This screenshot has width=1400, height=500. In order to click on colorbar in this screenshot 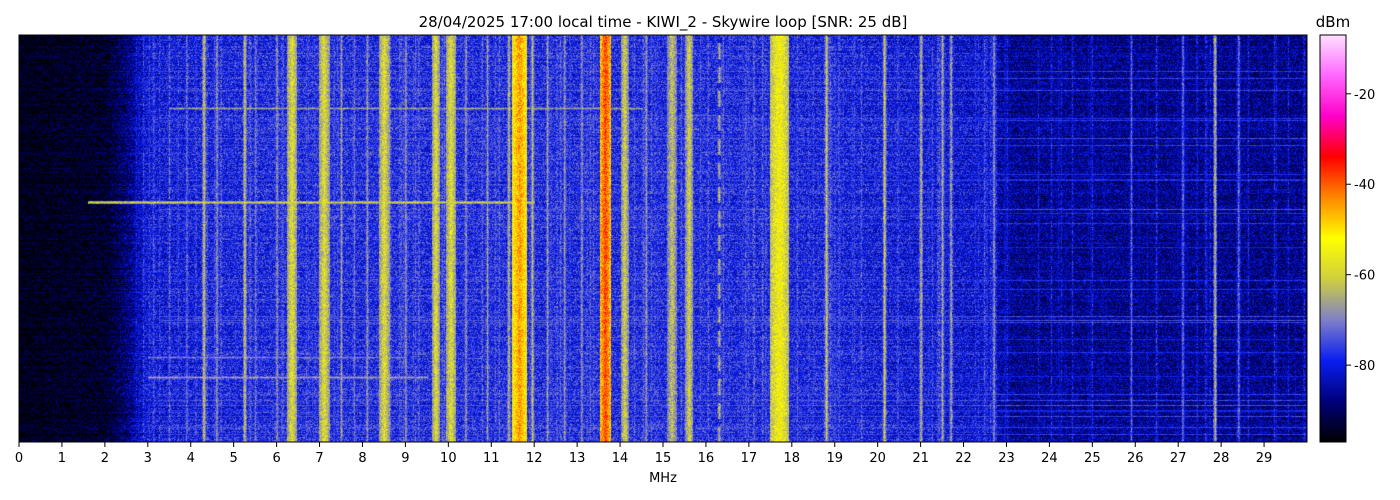, I will do `click(1333, 238)`.